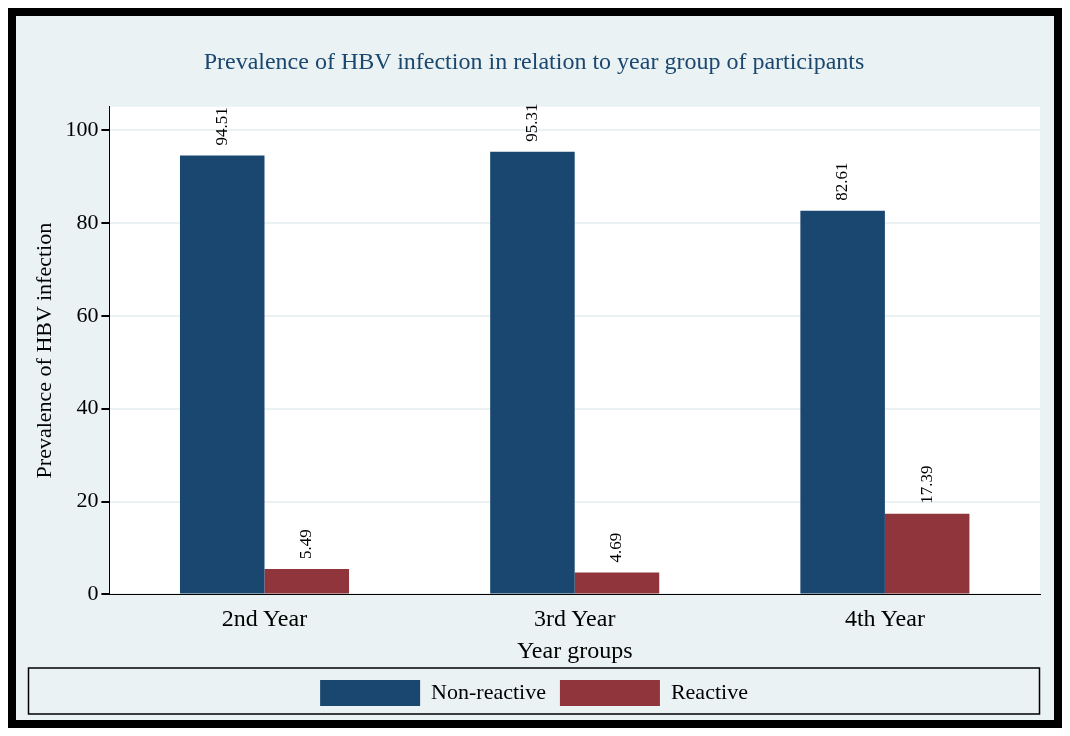 The height and width of the screenshot is (736, 1070). I want to click on y-axis-title: Prevalence of HBV infection, so click(43, 350).